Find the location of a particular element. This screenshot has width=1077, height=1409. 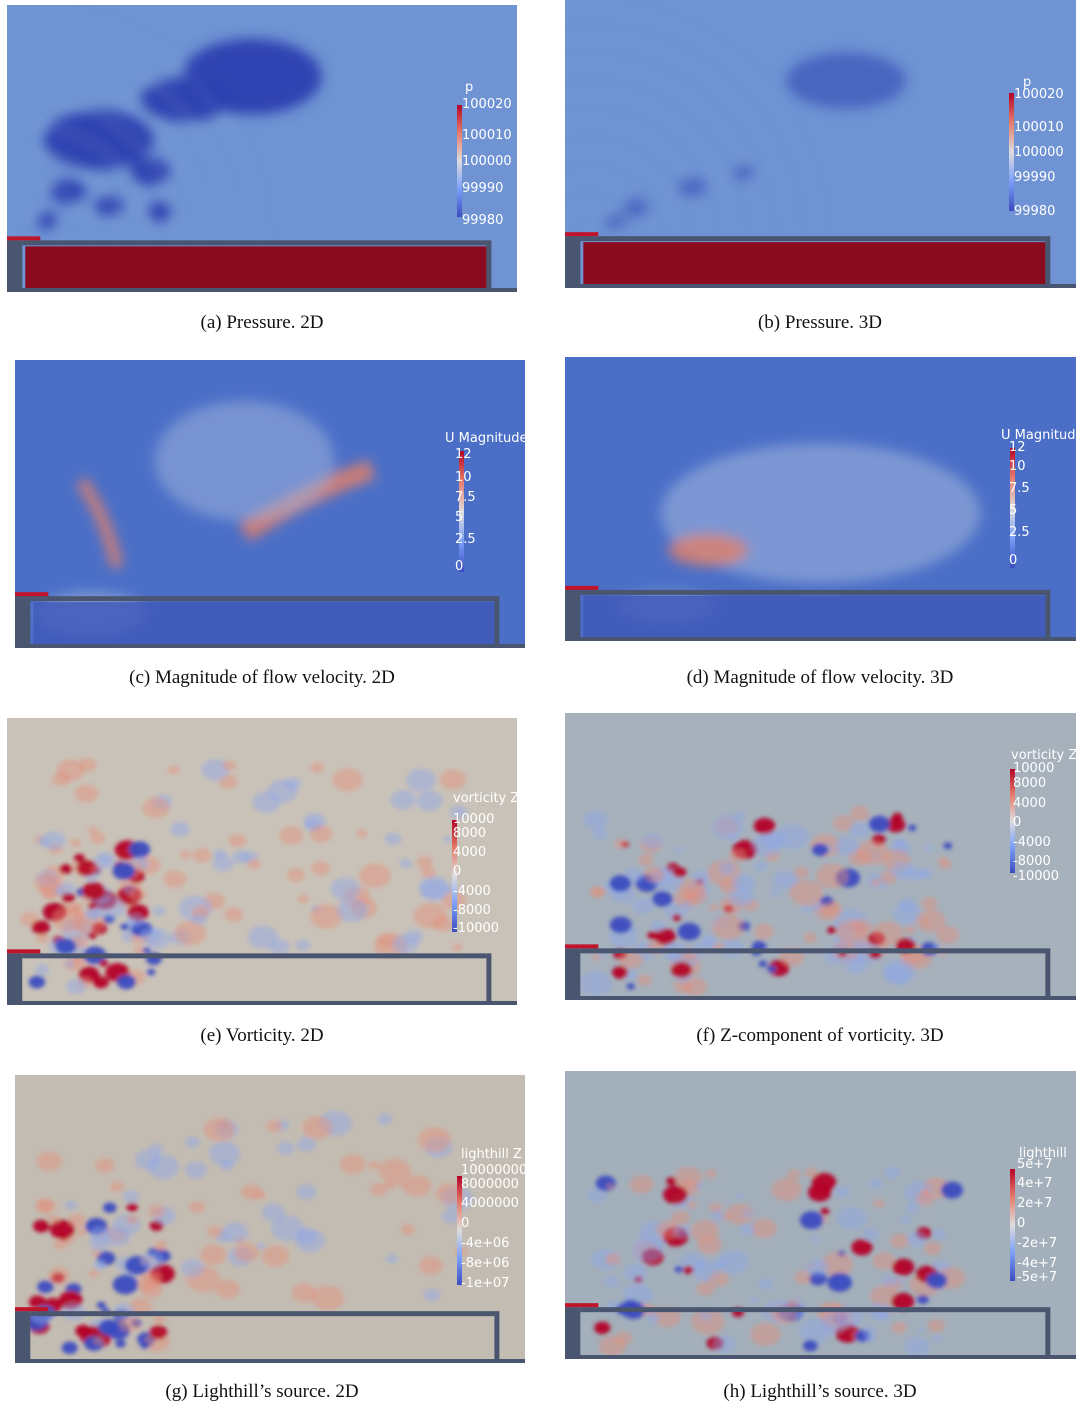

caption-e: (e) Vorticity. 2D is located at coordinates (262, 1035).